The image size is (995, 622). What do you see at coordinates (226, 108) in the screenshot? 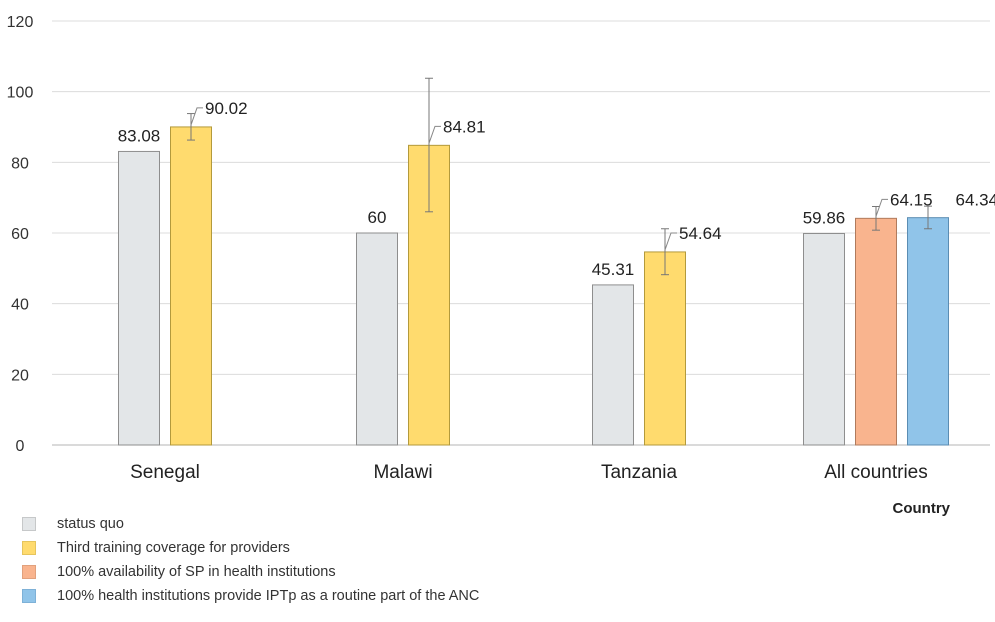
I see `data-label: 90.02` at bounding box center [226, 108].